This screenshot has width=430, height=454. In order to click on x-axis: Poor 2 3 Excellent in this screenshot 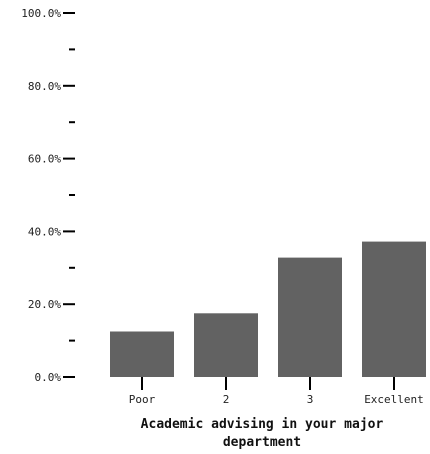, I will do `click(276, 391)`.